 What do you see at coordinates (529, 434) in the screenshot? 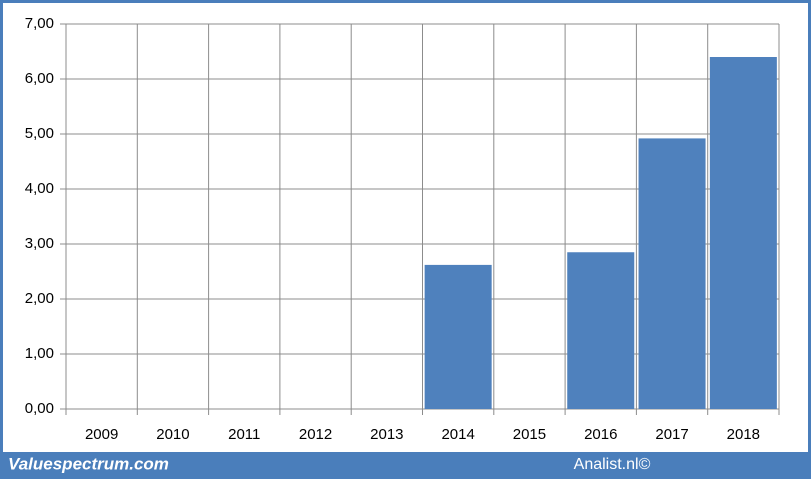
I see `x-tick-label: 2015` at bounding box center [529, 434].